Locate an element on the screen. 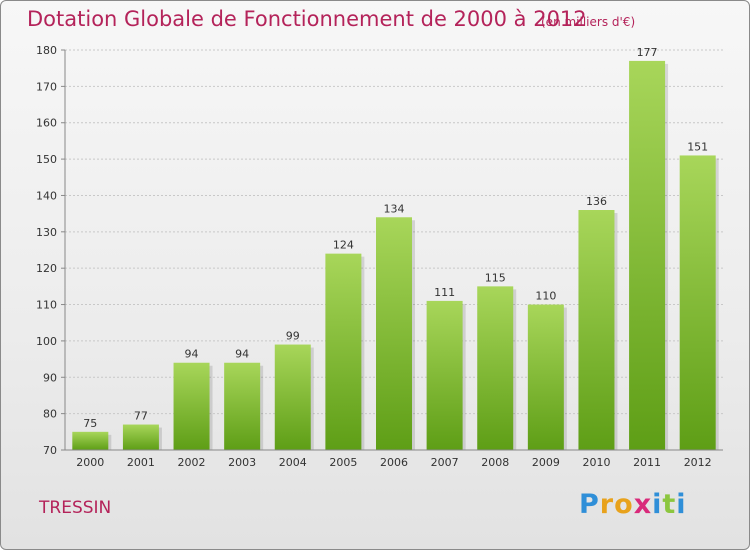 This screenshot has width=750, height=550. logo-letter: o is located at coordinates (624, 504).